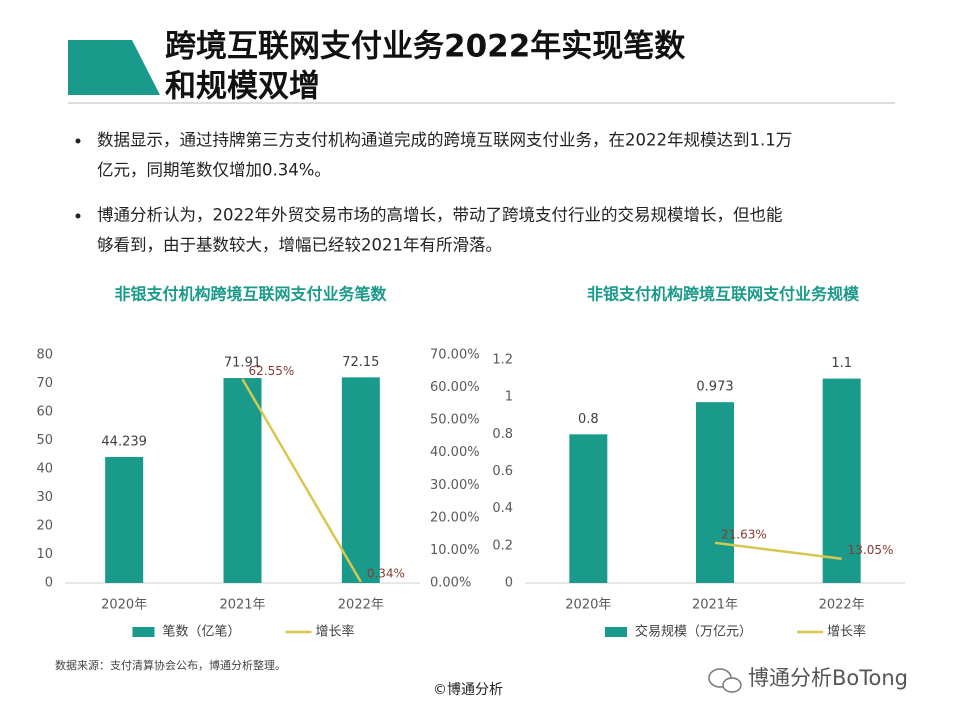 The image size is (960, 720). What do you see at coordinates (44, 440) in the screenshot?
I see `y-tick-label: 50` at bounding box center [44, 440].